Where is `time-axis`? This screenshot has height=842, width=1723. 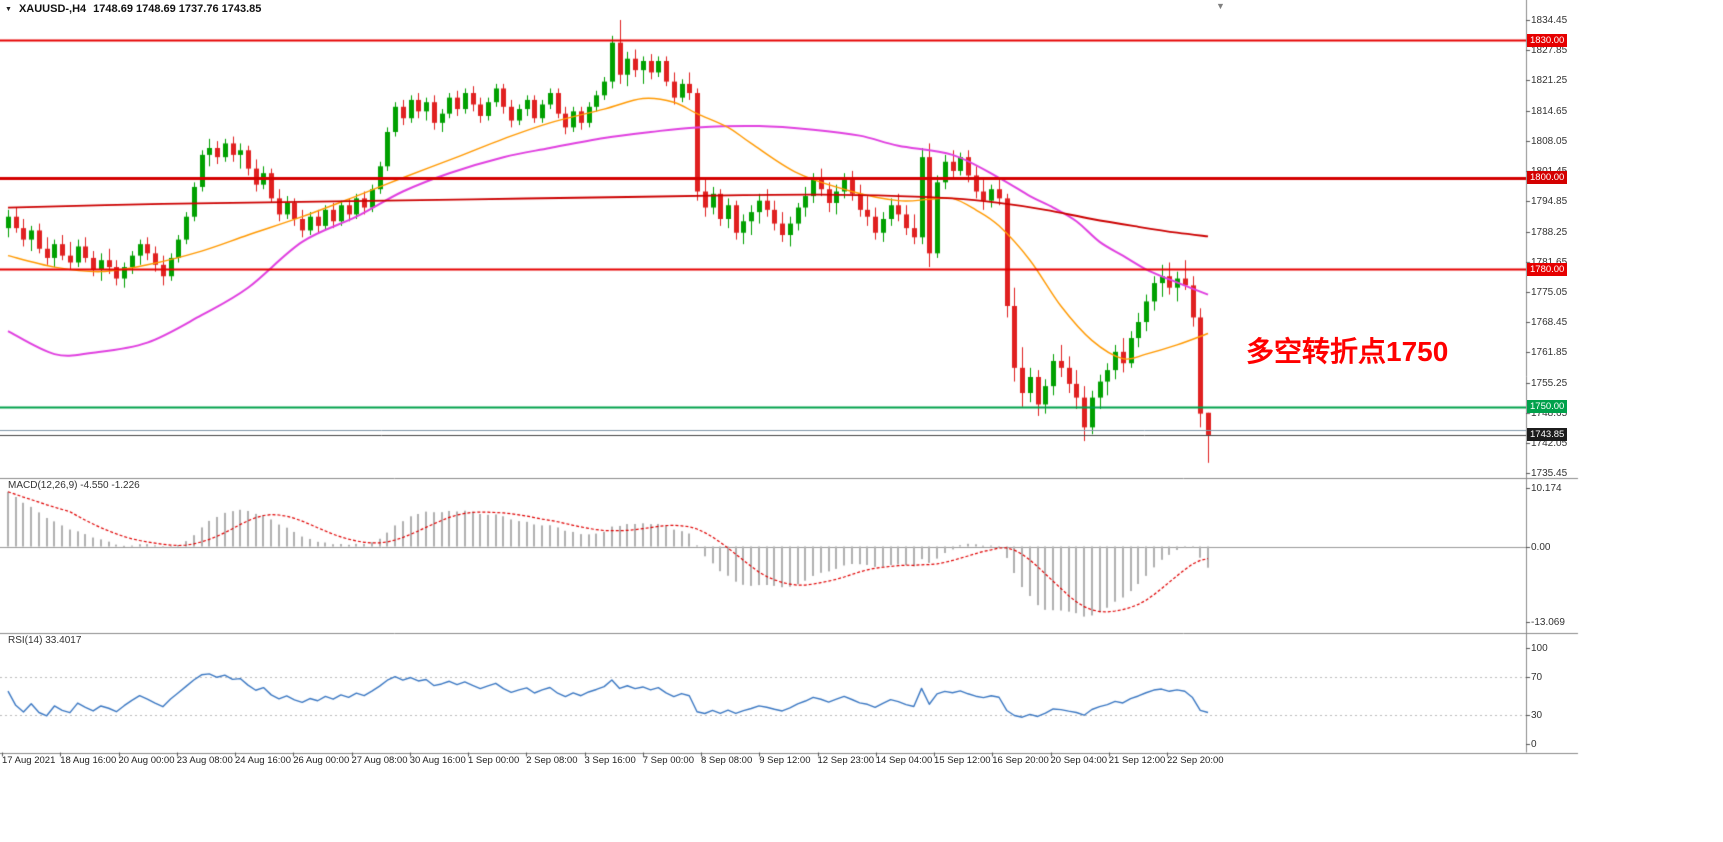 time-axis is located at coordinates (790, 764).